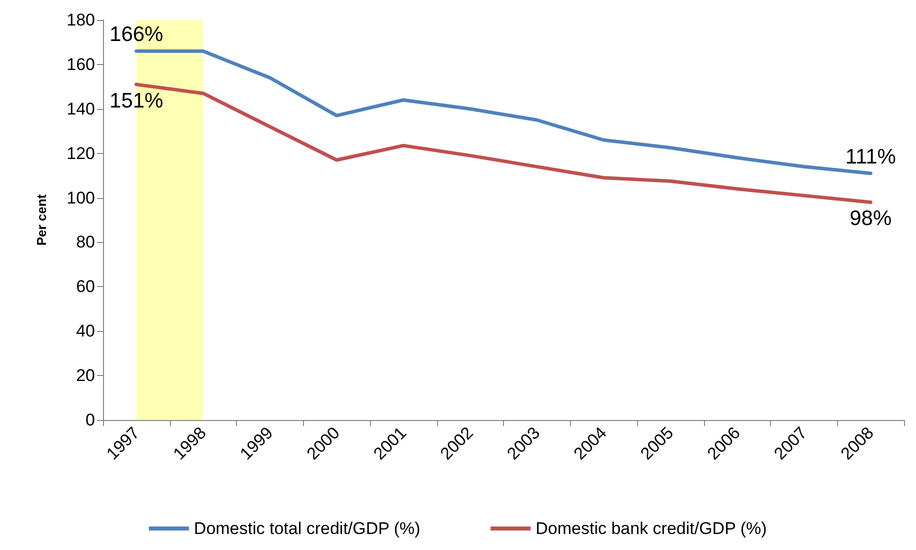 Image resolution: width=916 pixels, height=550 pixels. I want to click on y-tick-label: 180, so click(80, 20).